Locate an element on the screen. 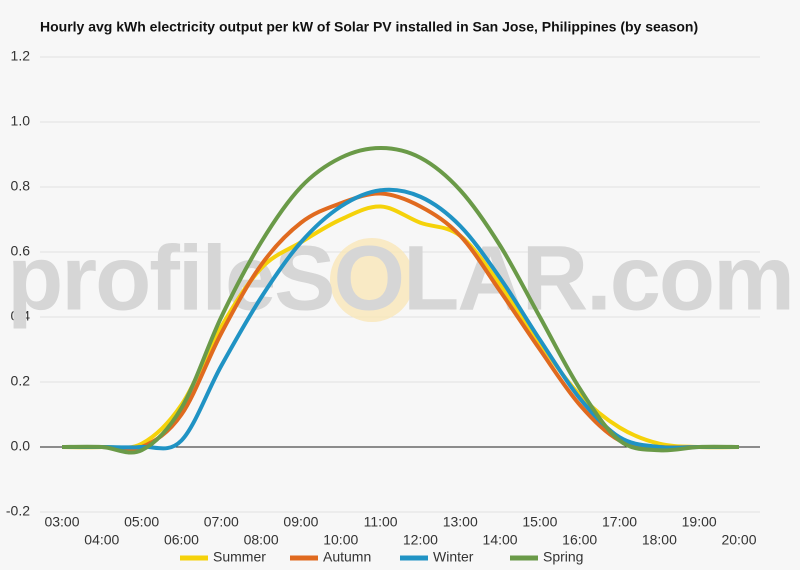 The width and height of the screenshot is (800, 570). x-tick-label: 10:00 is located at coordinates (340, 540).